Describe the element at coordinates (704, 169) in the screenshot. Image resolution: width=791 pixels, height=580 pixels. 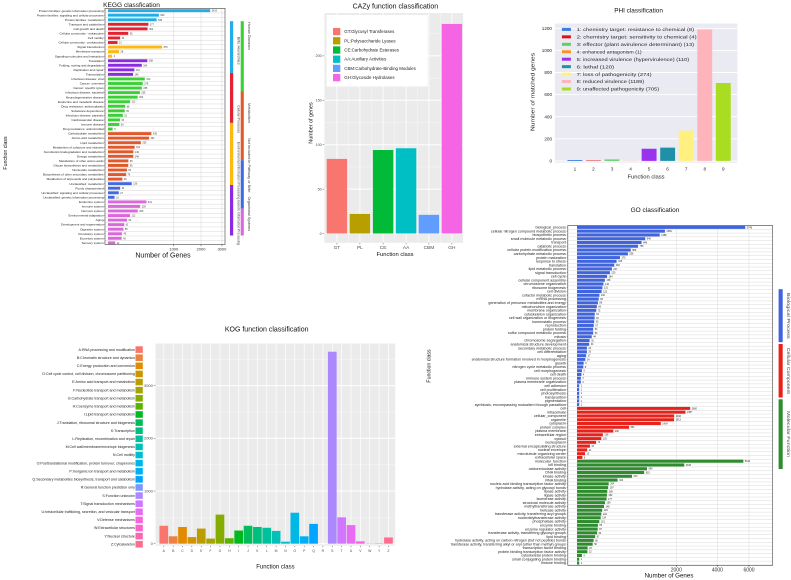
I see `svg-text: 8` at that location.